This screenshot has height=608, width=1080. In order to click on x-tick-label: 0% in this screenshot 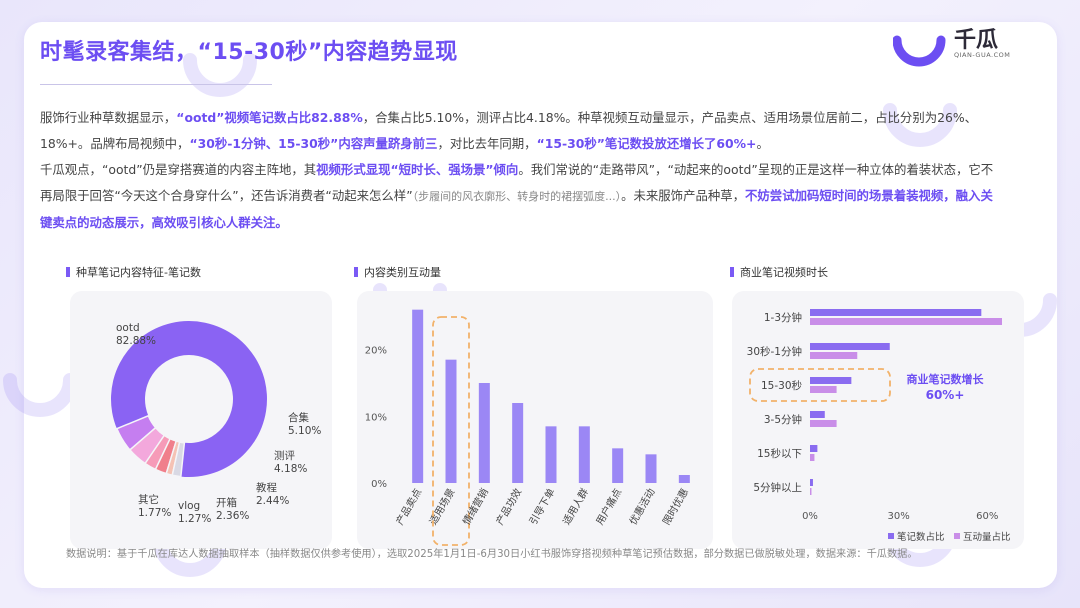, I will do `click(810, 516)`.